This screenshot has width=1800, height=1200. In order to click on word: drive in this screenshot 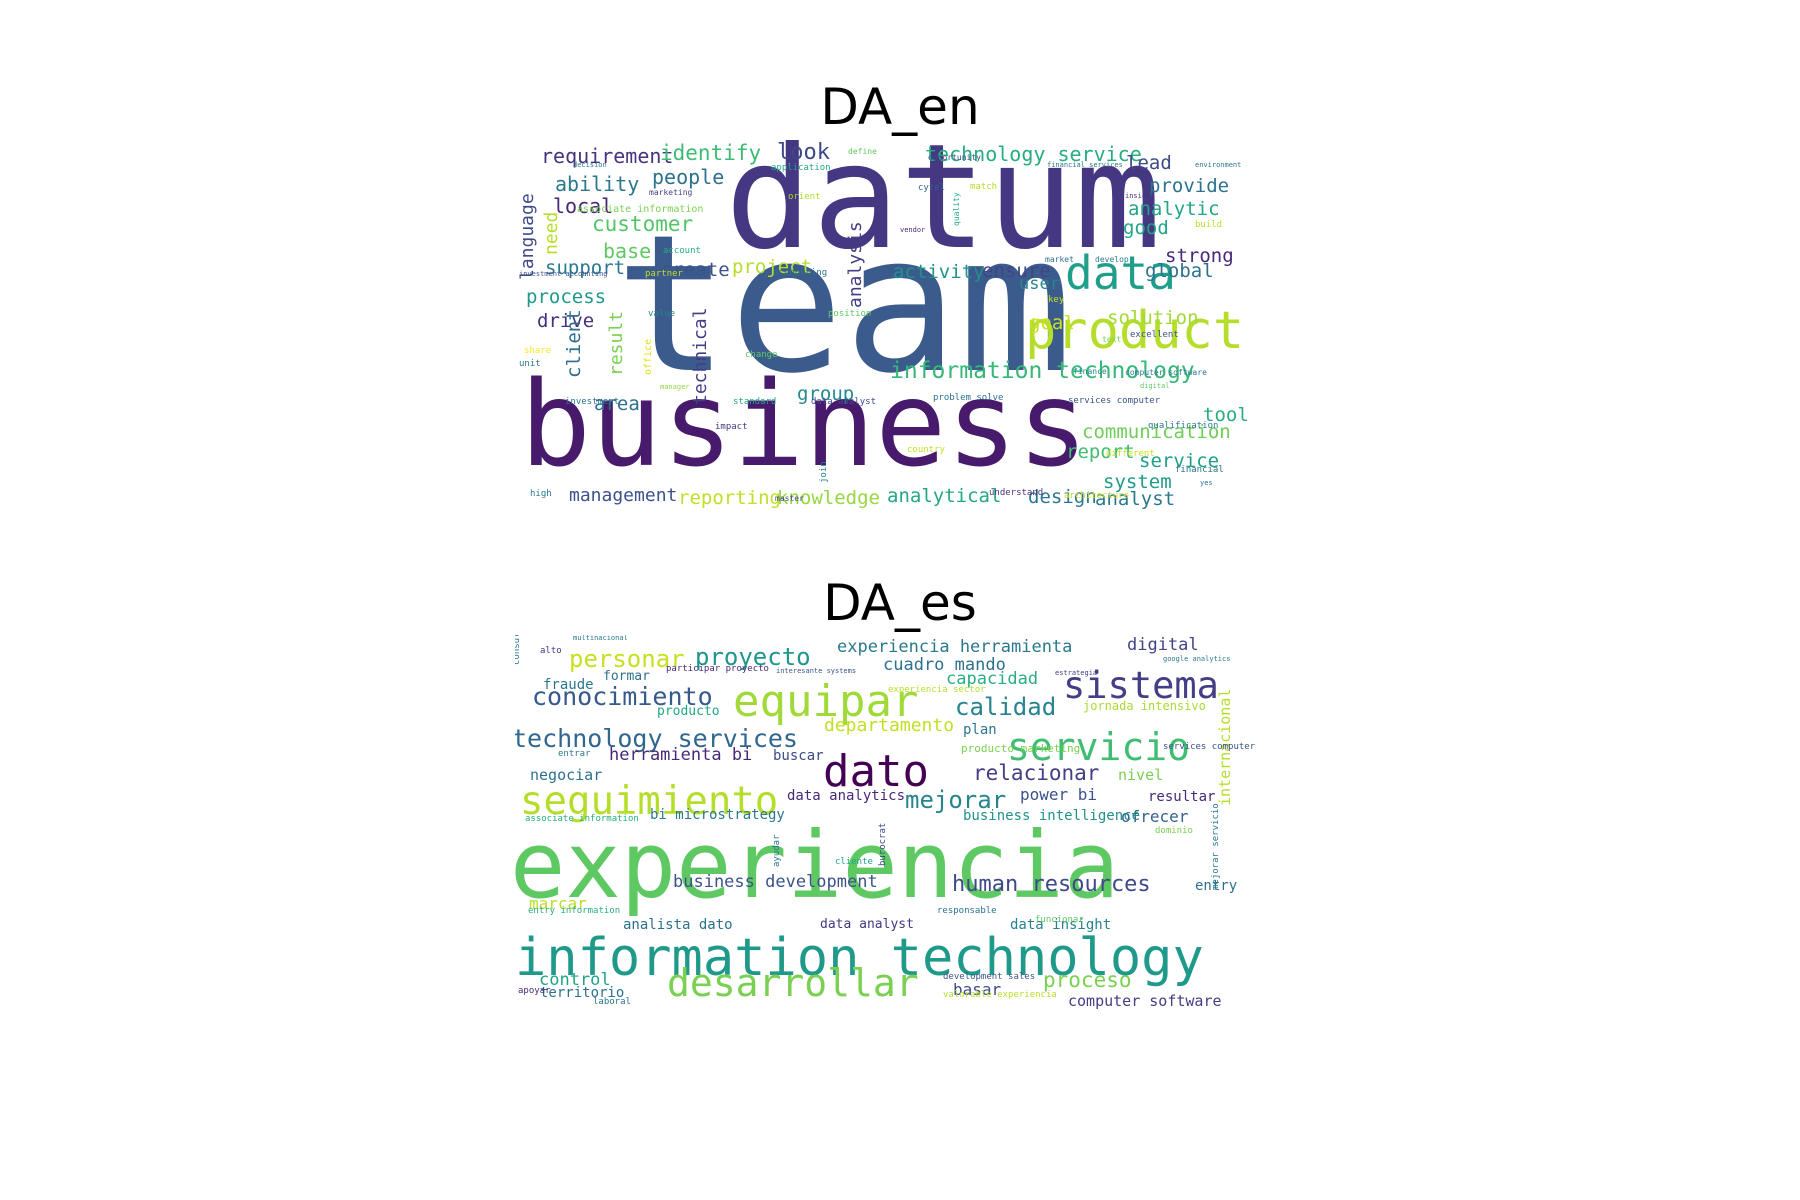, I will do `click(566, 321)`.